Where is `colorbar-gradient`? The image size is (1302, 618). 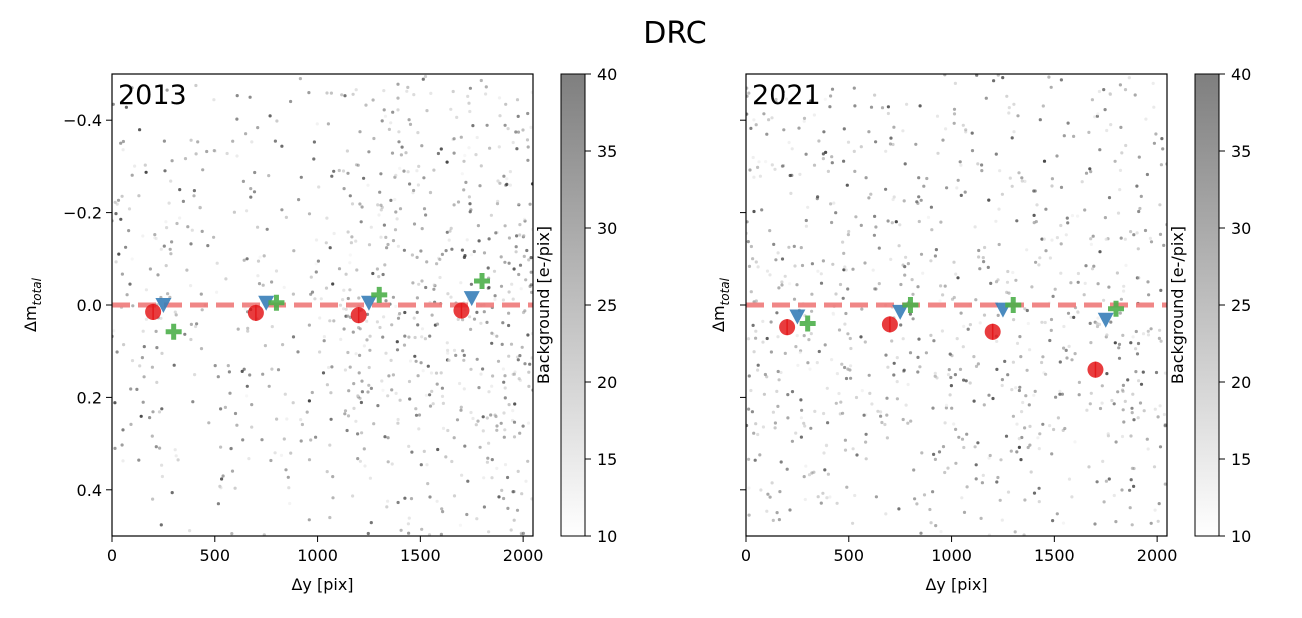
colorbar-gradient is located at coordinates (573, 305).